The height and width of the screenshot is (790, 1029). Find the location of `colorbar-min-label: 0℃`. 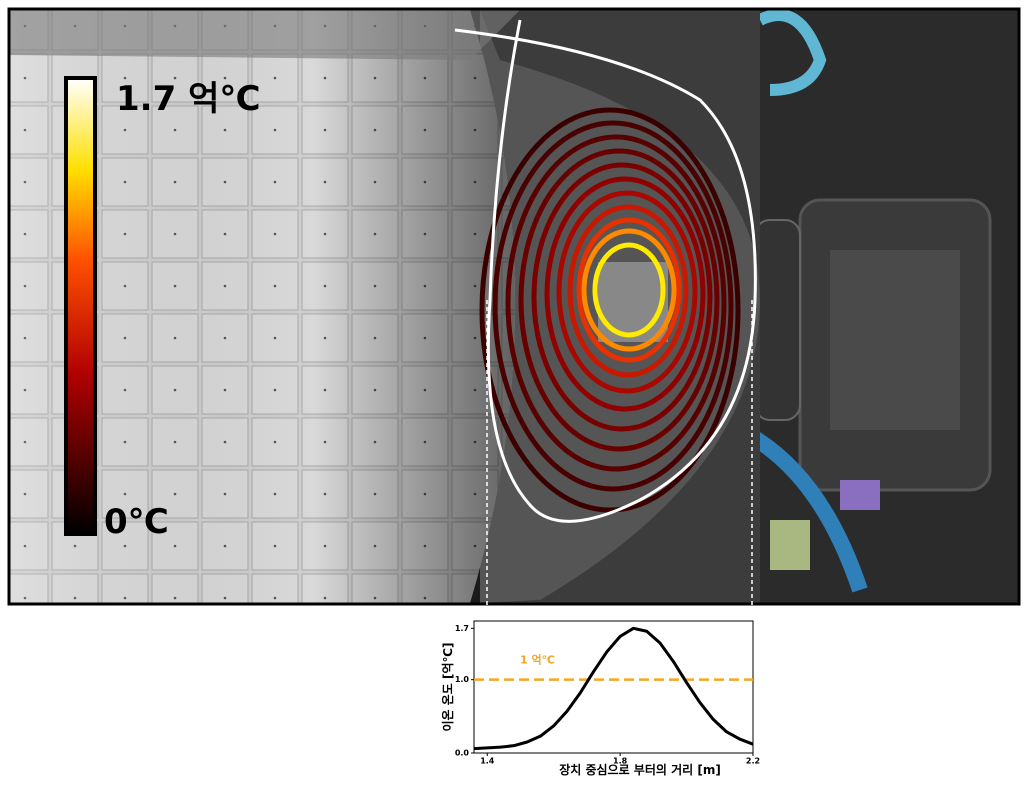

colorbar-min-label: 0℃ is located at coordinates (136, 522).